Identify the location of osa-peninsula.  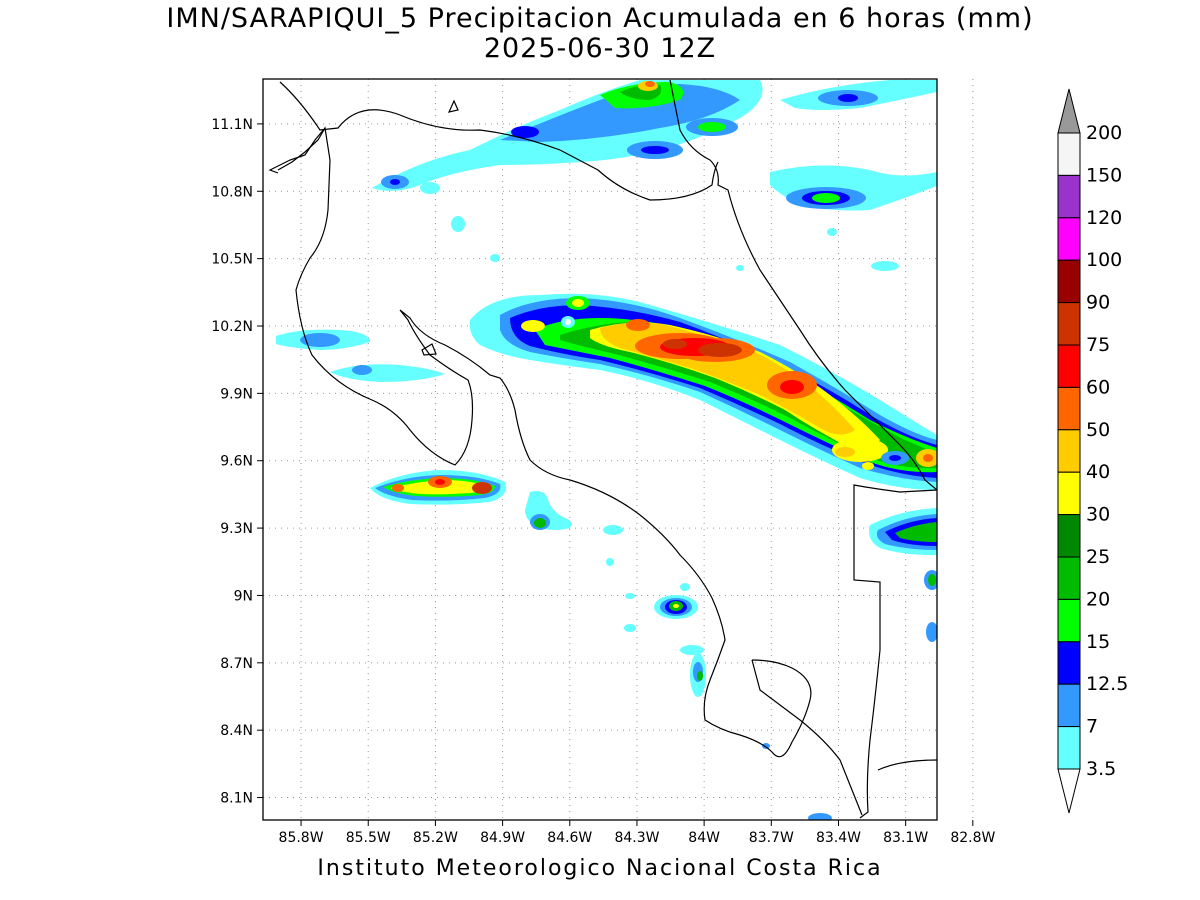
(807, 737).